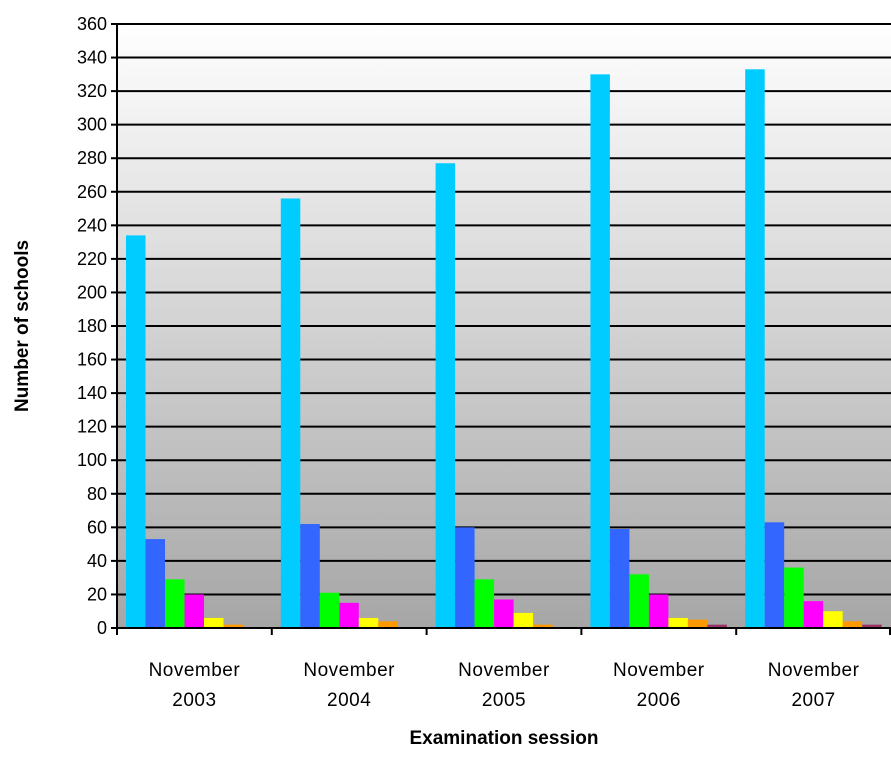 Image resolution: width=891 pixels, height=760 pixels. What do you see at coordinates (92, 259) in the screenshot?
I see `y-tick-label: 220` at bounding box center [92, 259].